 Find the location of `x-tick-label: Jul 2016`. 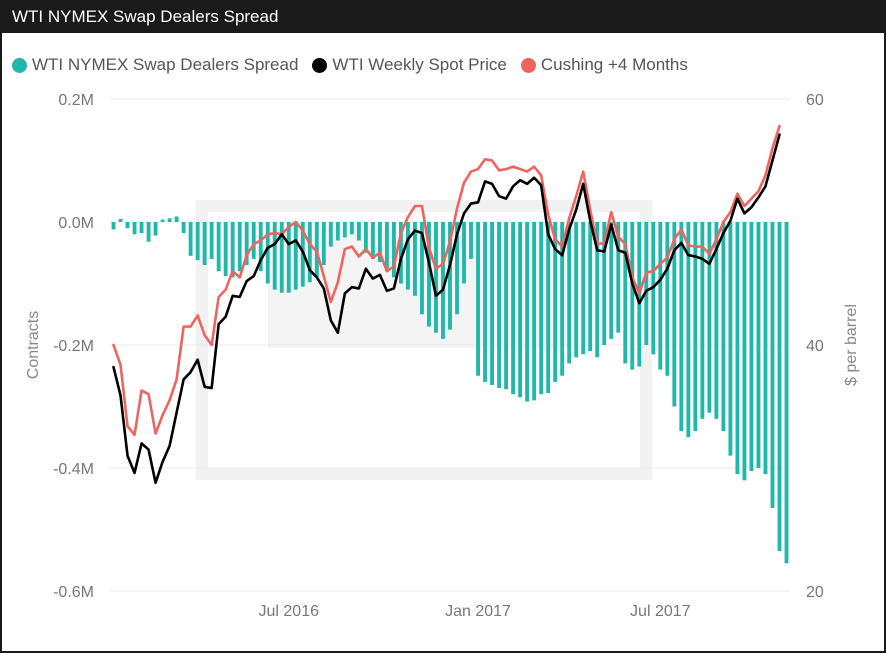

x-tick-label: Jul 2016 is located at coordinates (289, 611).